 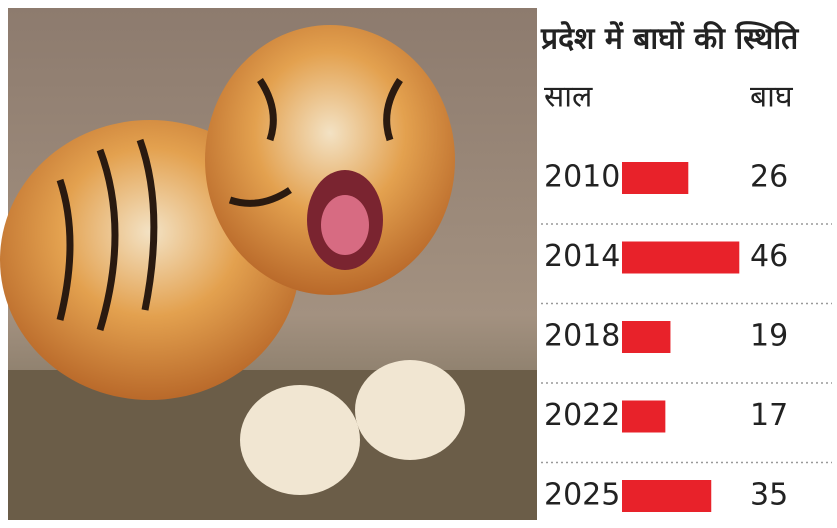 What do you see at coordinates (772, 97) in the screenshot?
I see `value-header: बाघ` at bounding box center [772, 97].